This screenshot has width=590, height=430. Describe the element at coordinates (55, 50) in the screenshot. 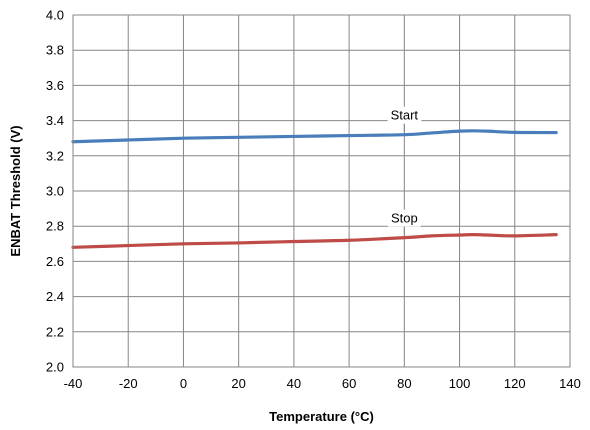

I see `y-tick-label: 3.8` at that location.